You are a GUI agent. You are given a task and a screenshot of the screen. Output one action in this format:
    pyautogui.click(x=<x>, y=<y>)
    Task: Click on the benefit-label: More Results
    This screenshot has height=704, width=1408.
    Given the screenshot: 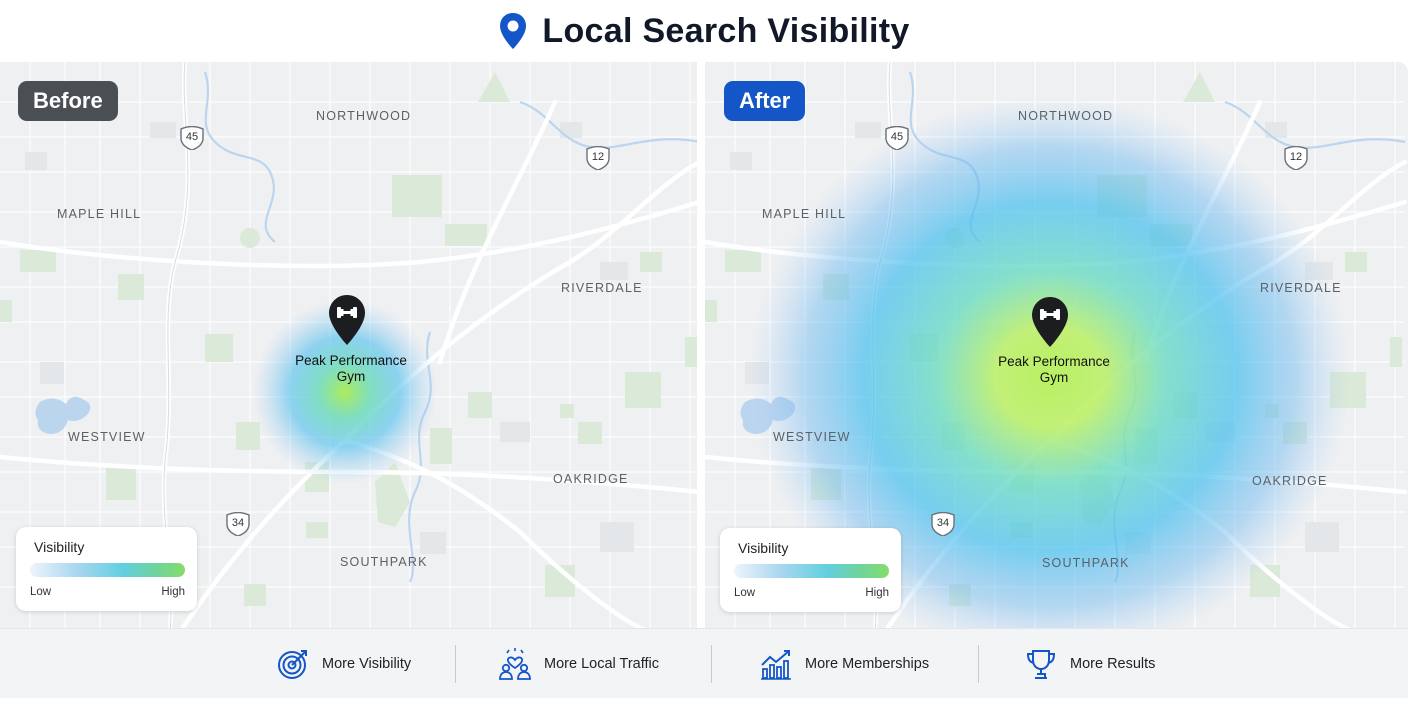 What is the action you would take?
    pyautogui.click(x=1113, y=664)
    